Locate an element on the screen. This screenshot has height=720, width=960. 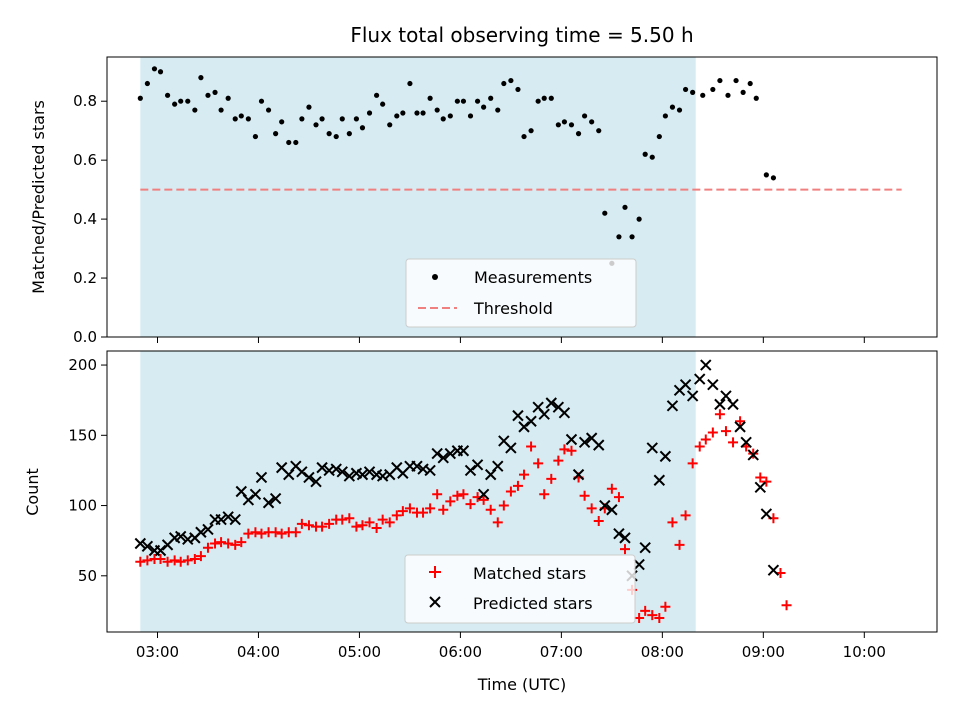
x-tick-label: 06:00 is located at coordinates (460, 652).